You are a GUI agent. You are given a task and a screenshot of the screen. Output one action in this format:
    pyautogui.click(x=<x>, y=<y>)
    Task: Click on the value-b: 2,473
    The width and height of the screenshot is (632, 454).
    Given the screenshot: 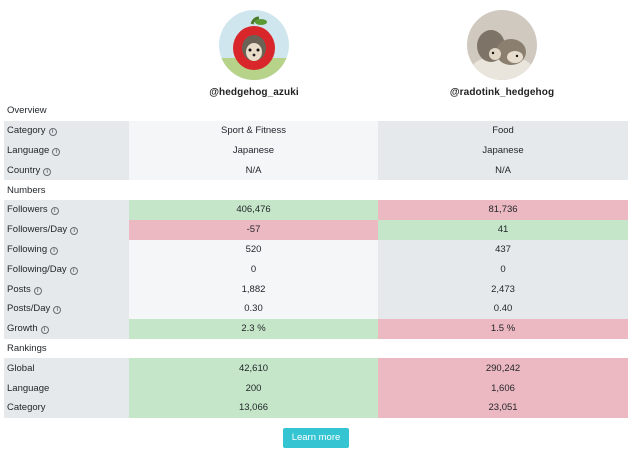 What is the action you would take?
    pyautogui.click(x=503, y=289)
    